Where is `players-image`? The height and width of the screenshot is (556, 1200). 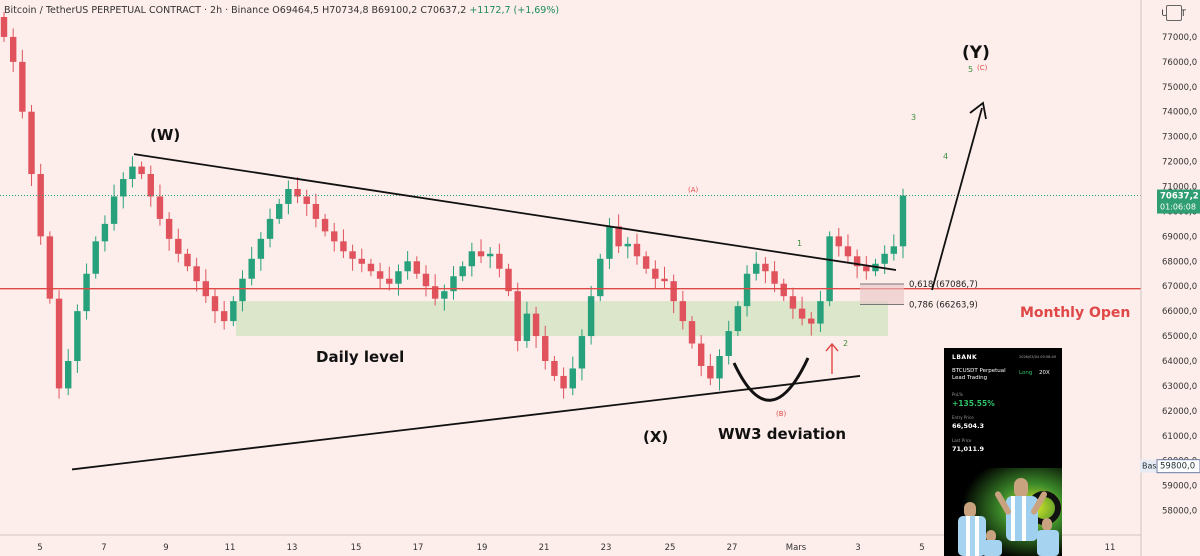
players-image is located at coordinates (1003, 512).